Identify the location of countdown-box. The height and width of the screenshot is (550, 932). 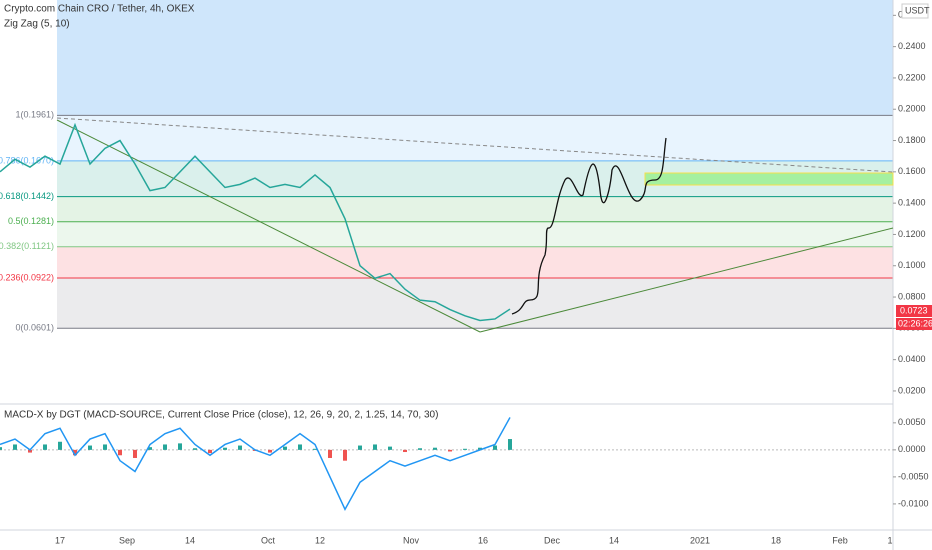
(914, 324).